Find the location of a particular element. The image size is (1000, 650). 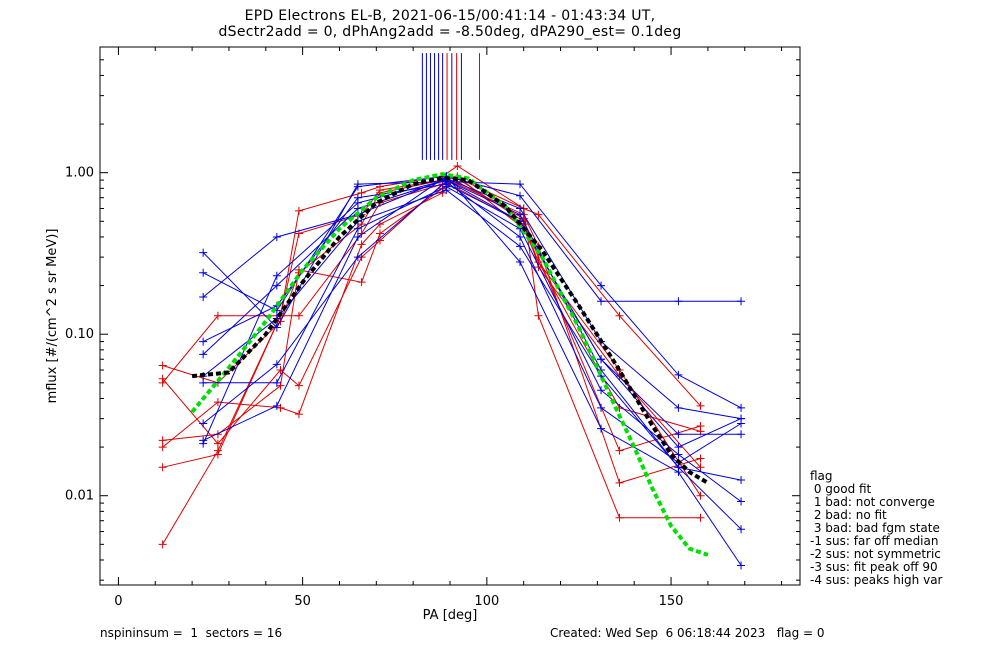

legend-item: -2 sus: not symmetric is located at coordinates (875, 554).